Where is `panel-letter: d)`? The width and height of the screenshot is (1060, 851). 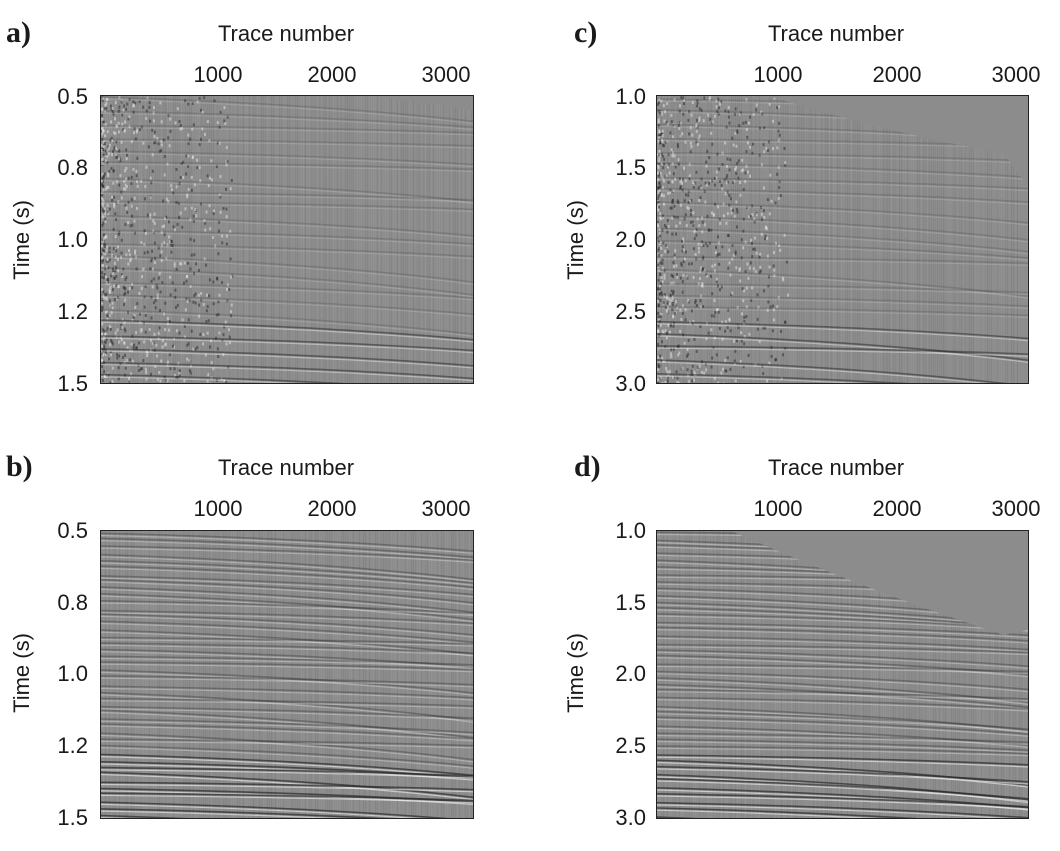
panel-letter: d) is located at coordinates (587, 466).